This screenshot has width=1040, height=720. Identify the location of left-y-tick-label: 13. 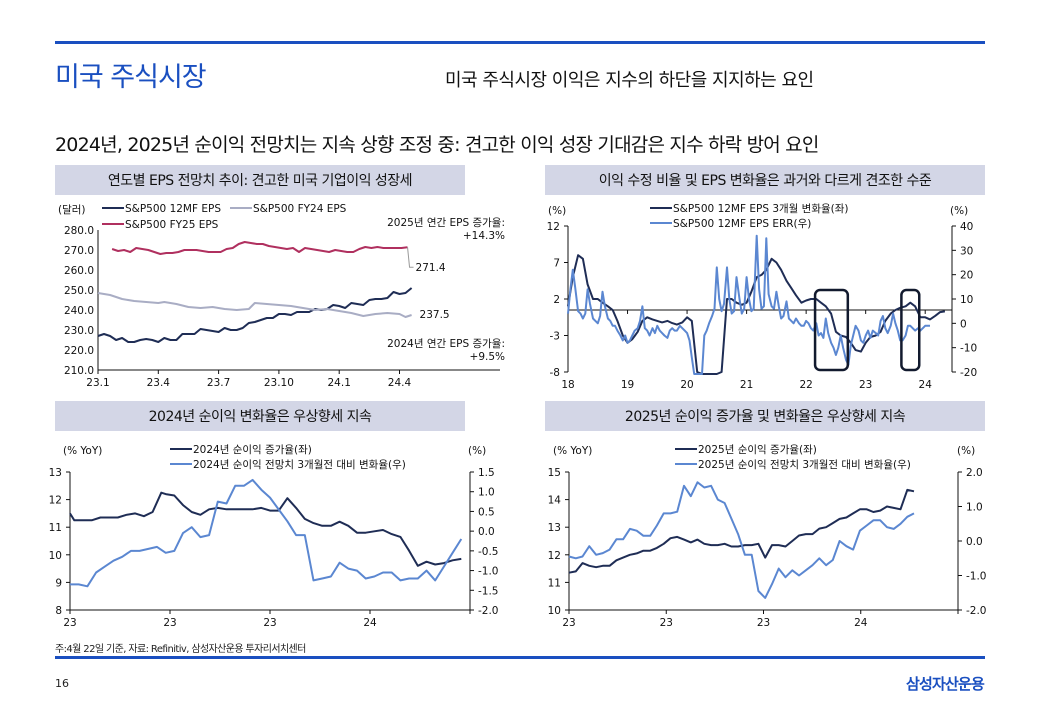
(55, 473).